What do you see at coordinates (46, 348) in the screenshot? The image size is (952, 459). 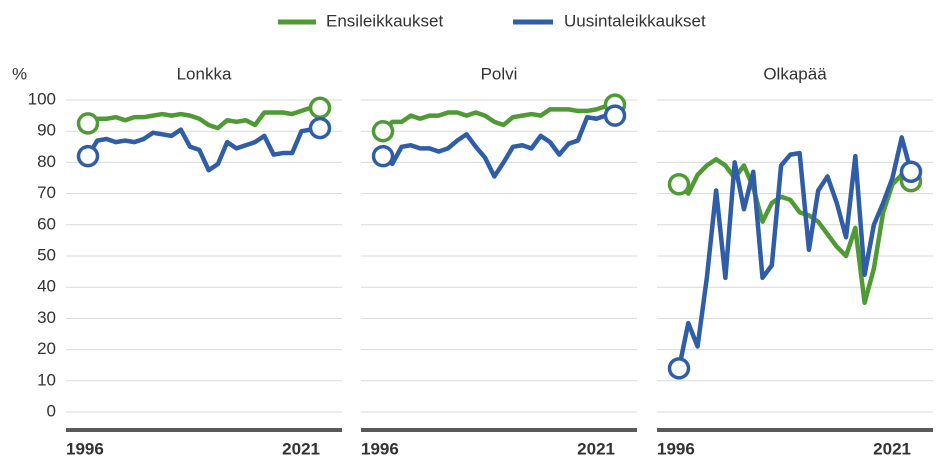 I see `y-tick-label: 20` at bounding box center [46, 348].